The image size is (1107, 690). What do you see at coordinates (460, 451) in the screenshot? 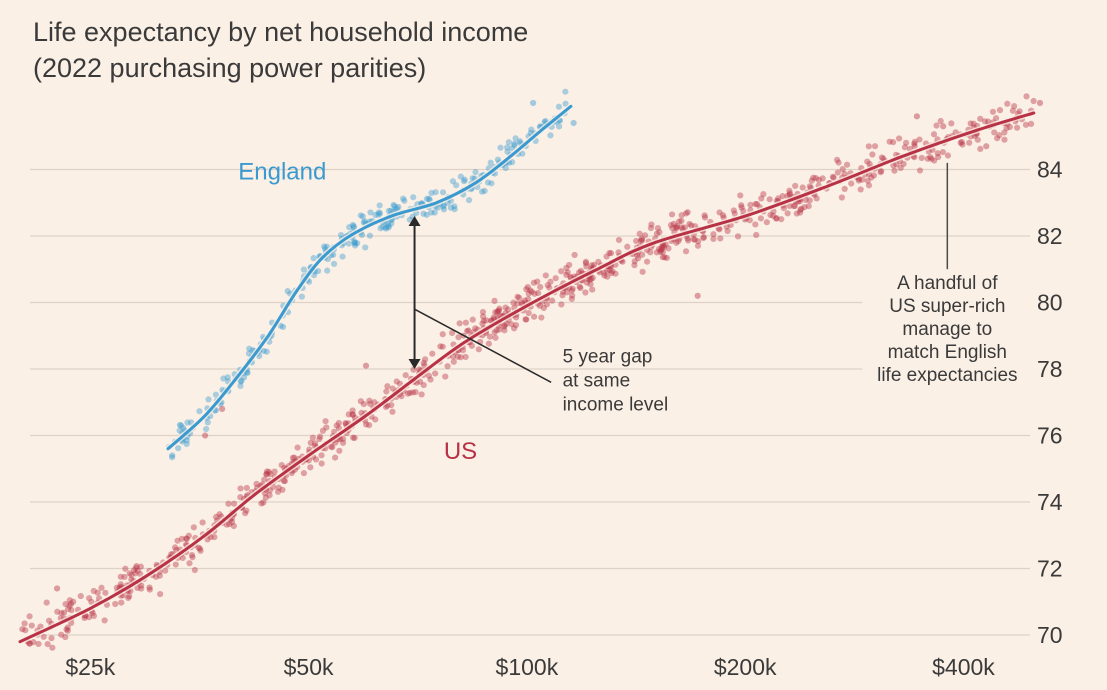
I see `series-label-us: US` at bounding box center [460, 451].